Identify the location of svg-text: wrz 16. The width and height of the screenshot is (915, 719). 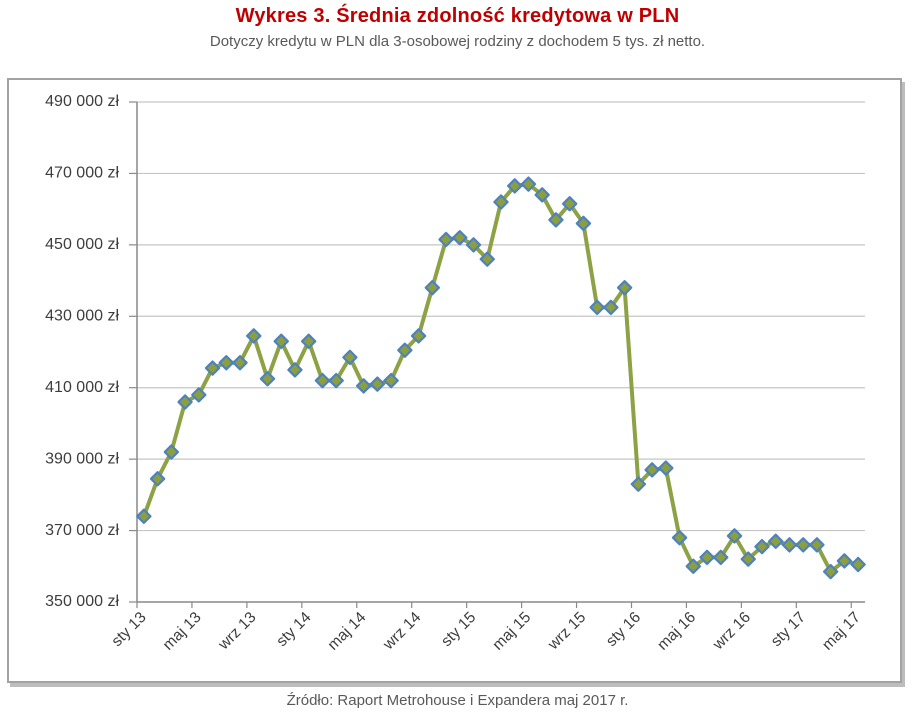
(731, 631).